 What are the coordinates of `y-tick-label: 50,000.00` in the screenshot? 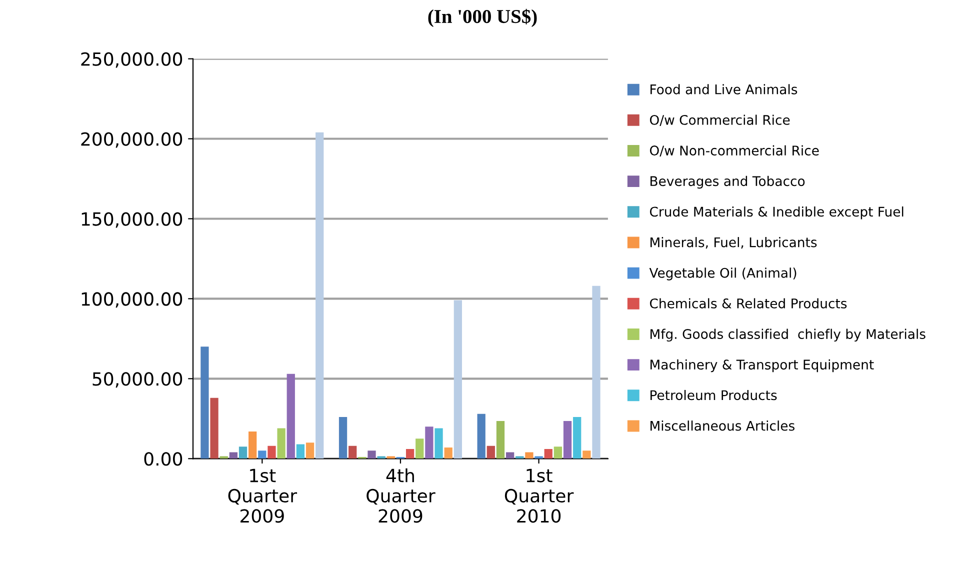 It's located at (137, 380).